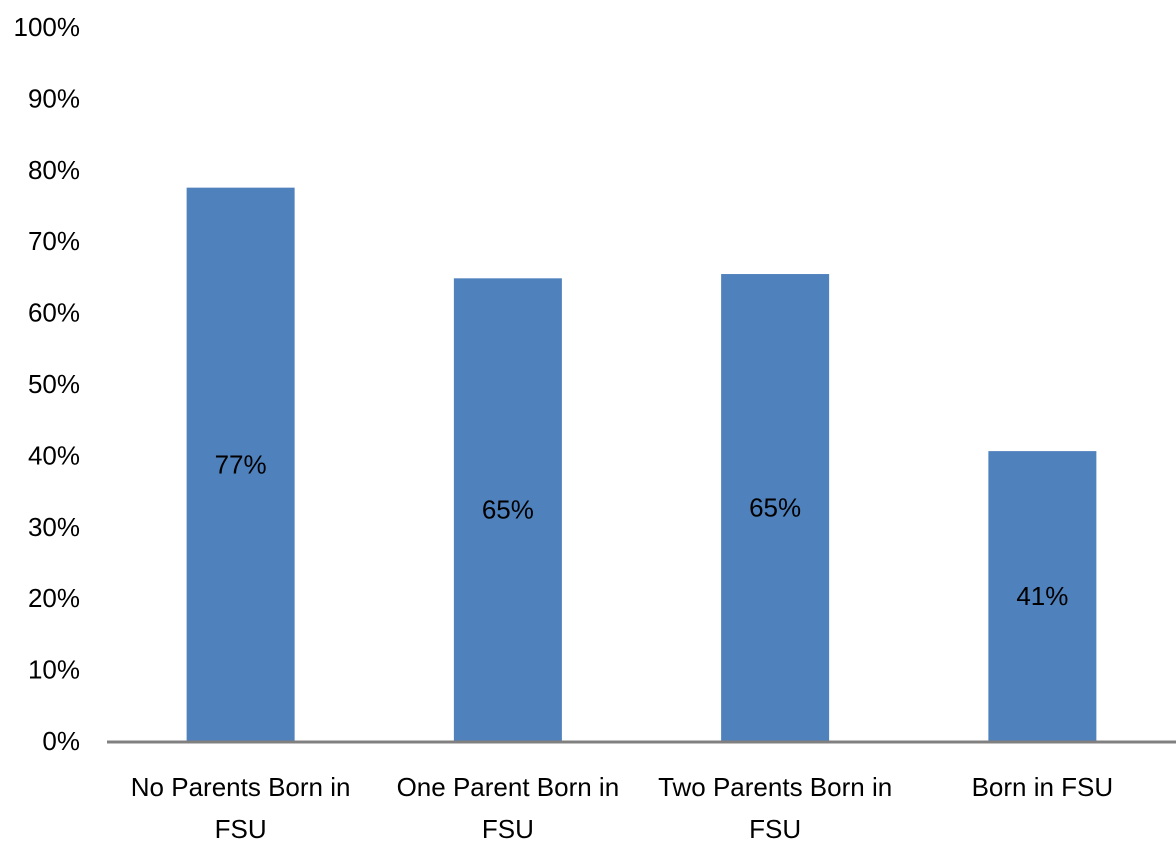 The height and width of the screenshot is (842, 1176). I want to click on y-tick-label: 40%, so click(54, 455).